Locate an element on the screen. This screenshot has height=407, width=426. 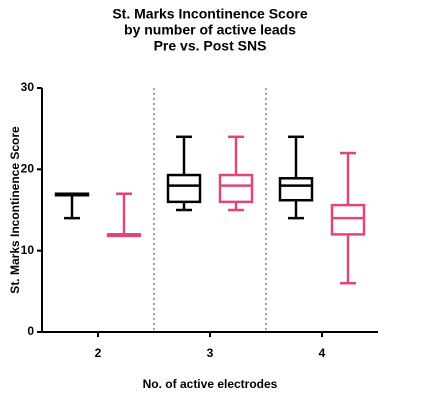
chart-title: Pre vs. Post SNS is located at coordinates (210, 46).